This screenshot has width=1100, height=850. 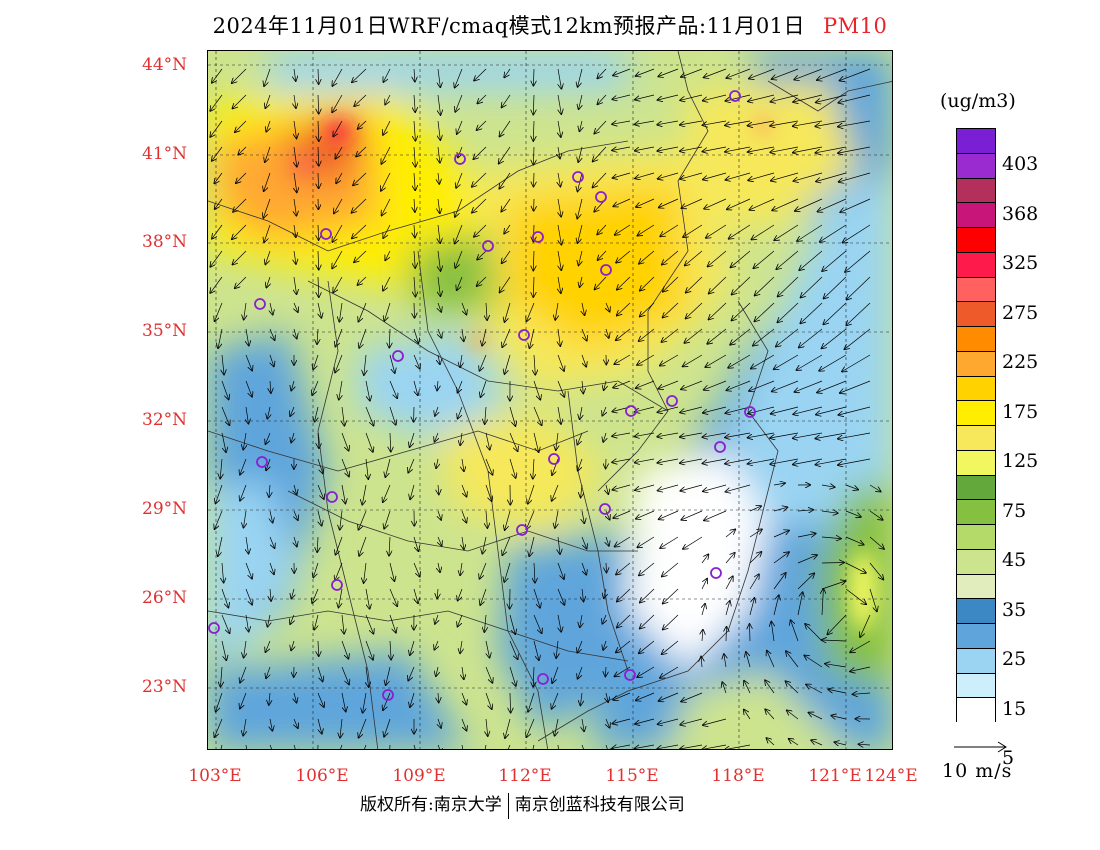 What do you see at coordinates (165, 420) in the screenshot?
I see `lat-label-32n: 32°N` at bounding box center [165, 420].